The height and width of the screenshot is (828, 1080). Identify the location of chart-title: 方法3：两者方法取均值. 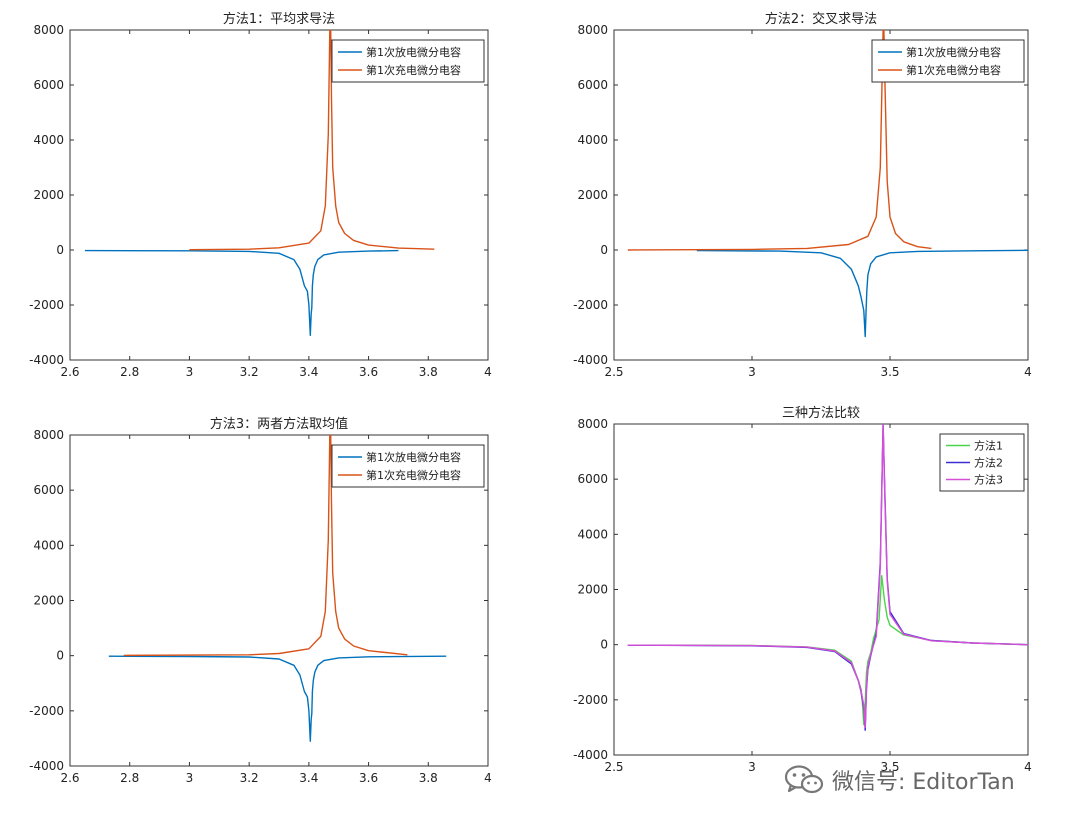
(279, 424).